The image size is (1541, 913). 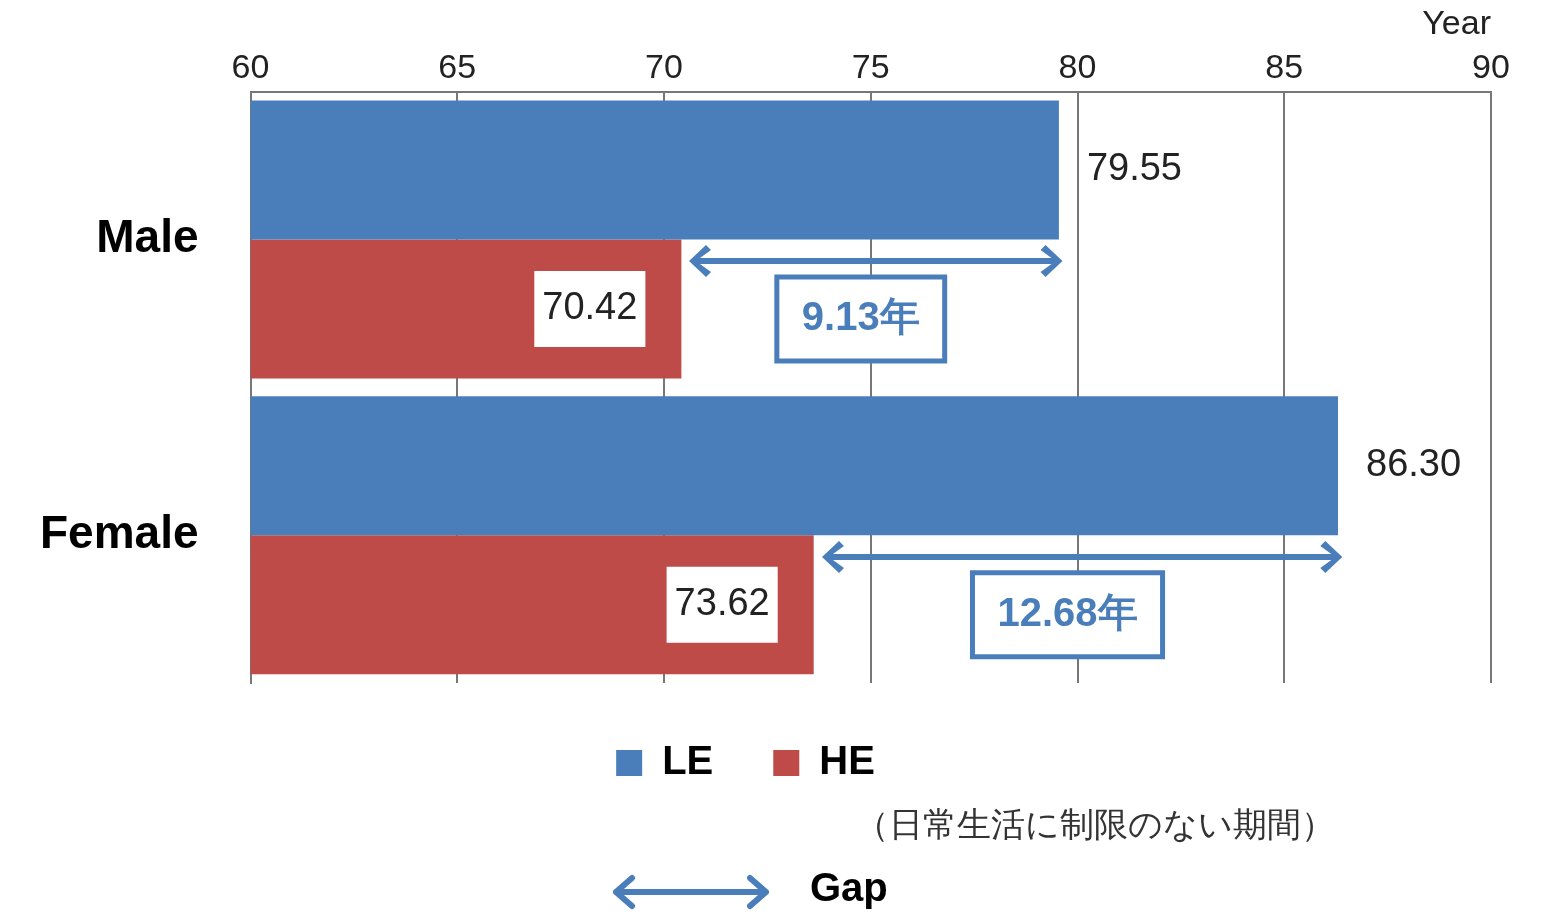 What do you see at coordinates (849, 887) in the screenshot?
I see `text: Gap` at bounding box center [849, 887].